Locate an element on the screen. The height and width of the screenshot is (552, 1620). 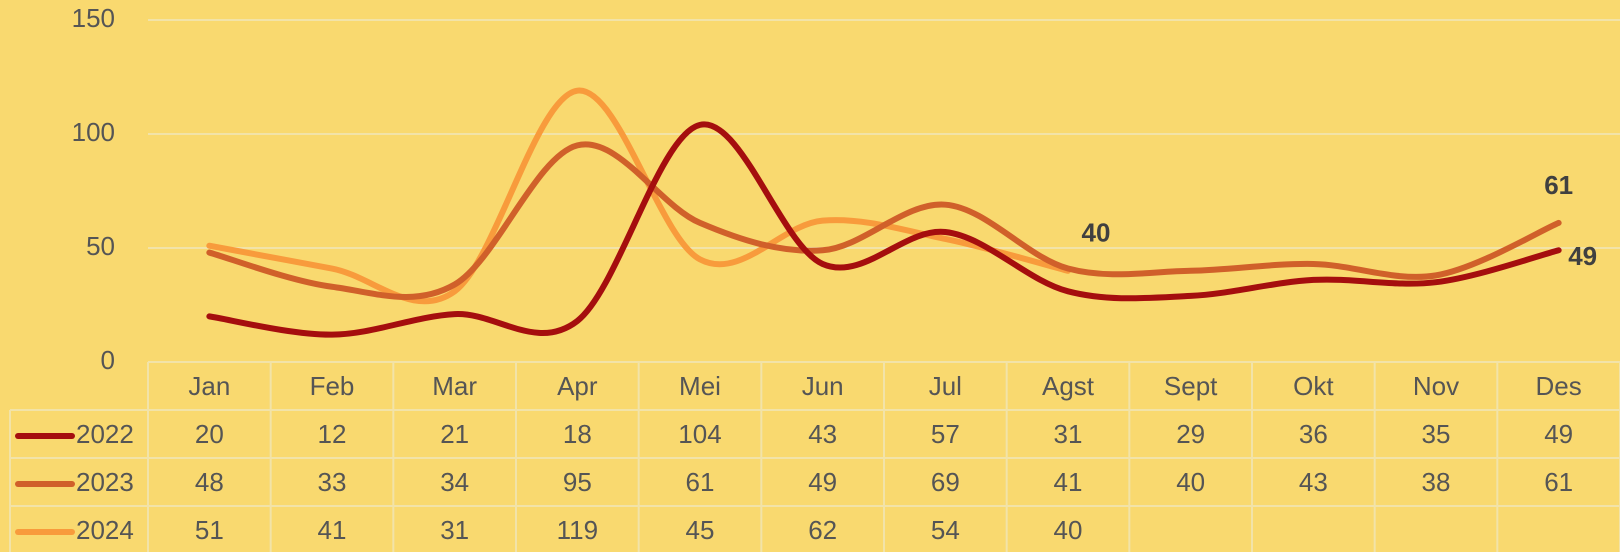
legend-label: 2024 is located at coordinates (105, 530).